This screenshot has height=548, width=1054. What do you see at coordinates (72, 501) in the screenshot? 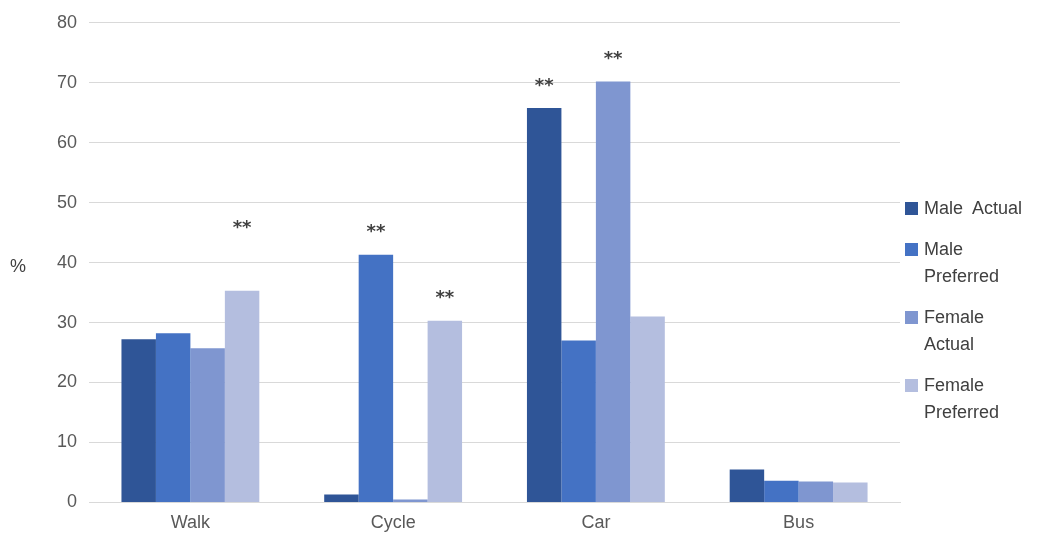
I see `y-tick-label: 0` at bounding box center [72, 501].